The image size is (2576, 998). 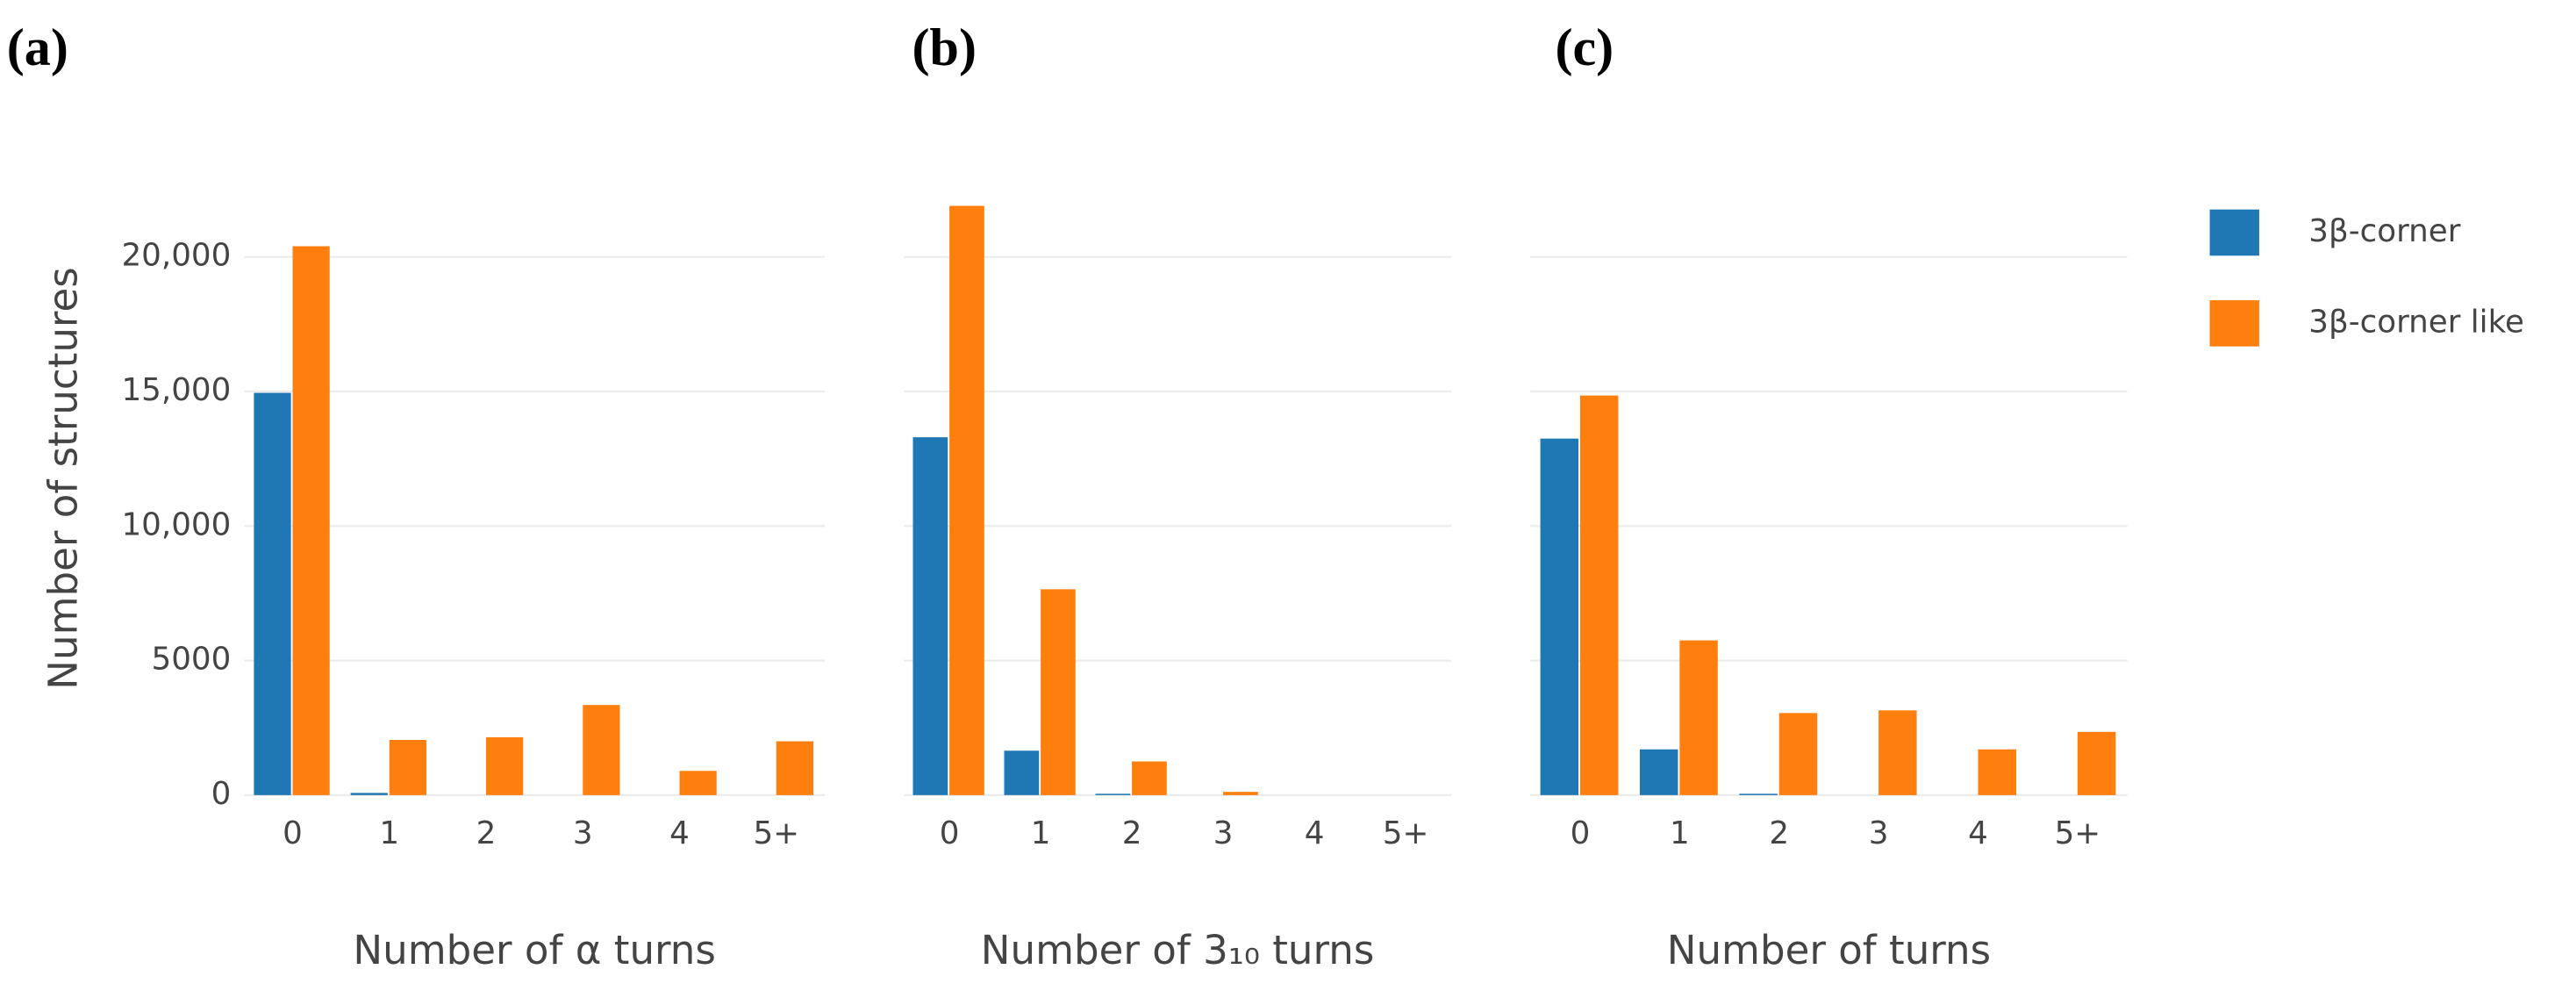 I want to click on y-tick-label: 0, so click(x=221, y=794).